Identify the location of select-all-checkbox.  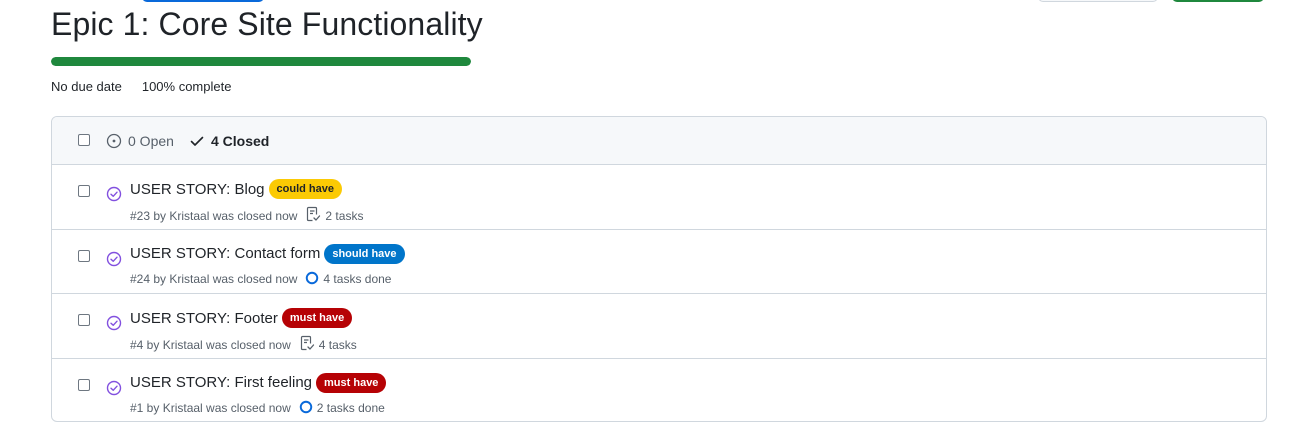
(84, 140).